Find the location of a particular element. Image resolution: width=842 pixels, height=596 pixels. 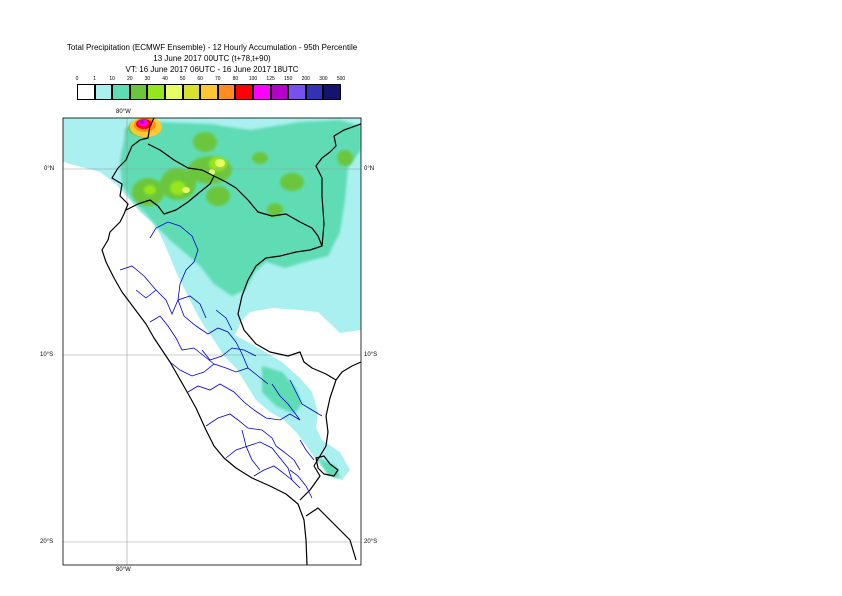

legend-threshold-label: 125 is located at coordinates (270, 79).